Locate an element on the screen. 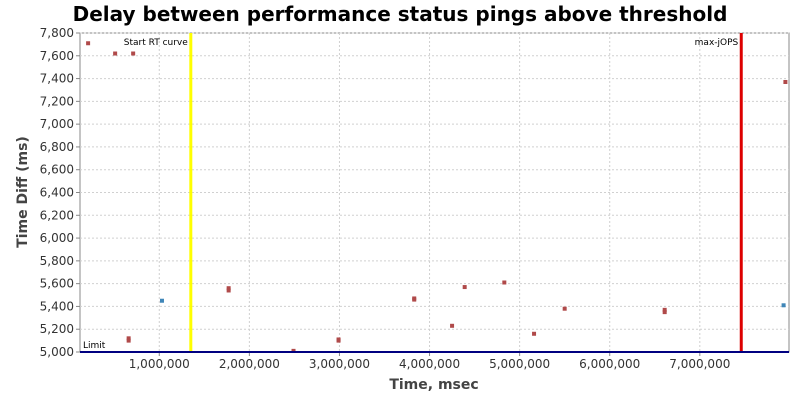 The width and height of the screenshot is (800, 400). y-tick-label: 5,600 is located at coordinates (57, 284).